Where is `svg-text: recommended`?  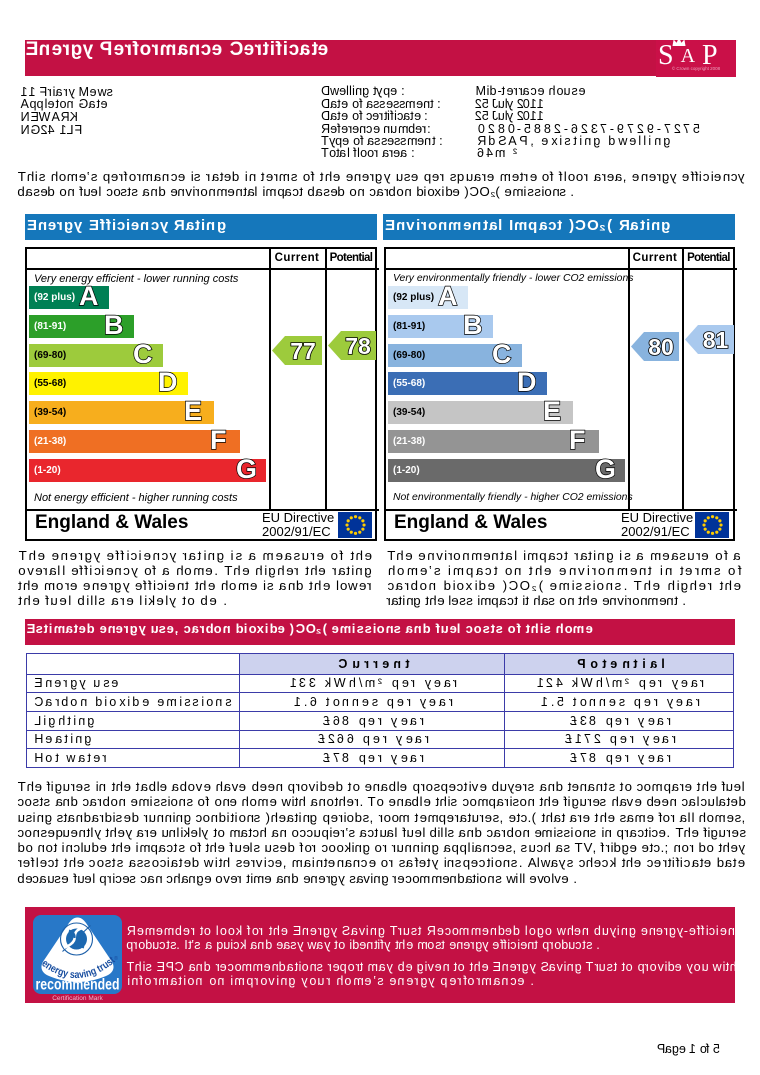
svg-text: recommended is located at coordinates (78, 985).